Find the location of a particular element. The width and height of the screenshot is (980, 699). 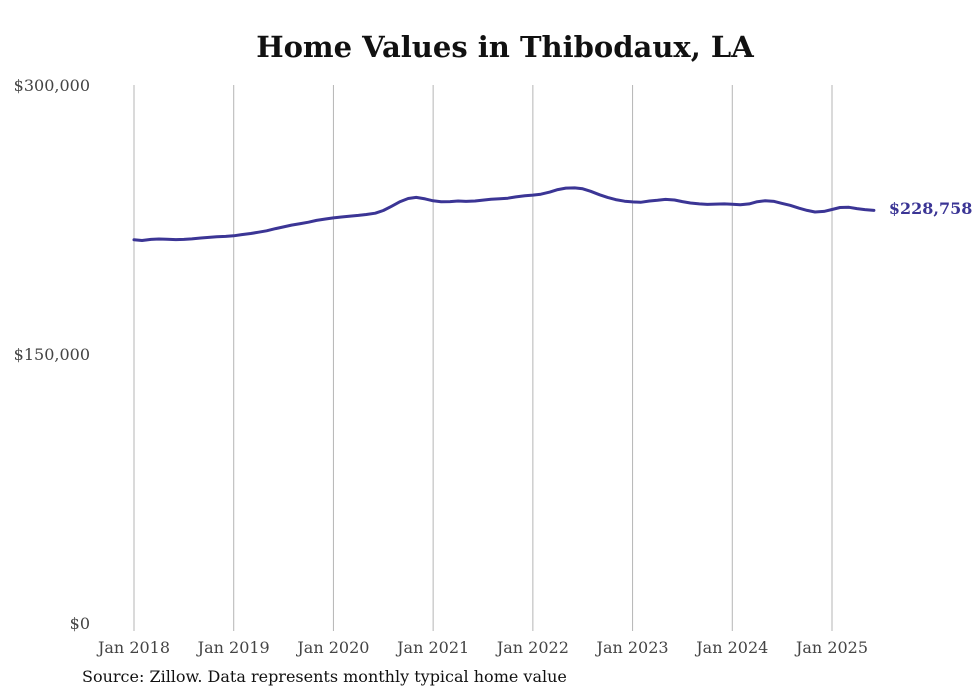

series-layer: $228,758 is located at coordinates (552, 214).